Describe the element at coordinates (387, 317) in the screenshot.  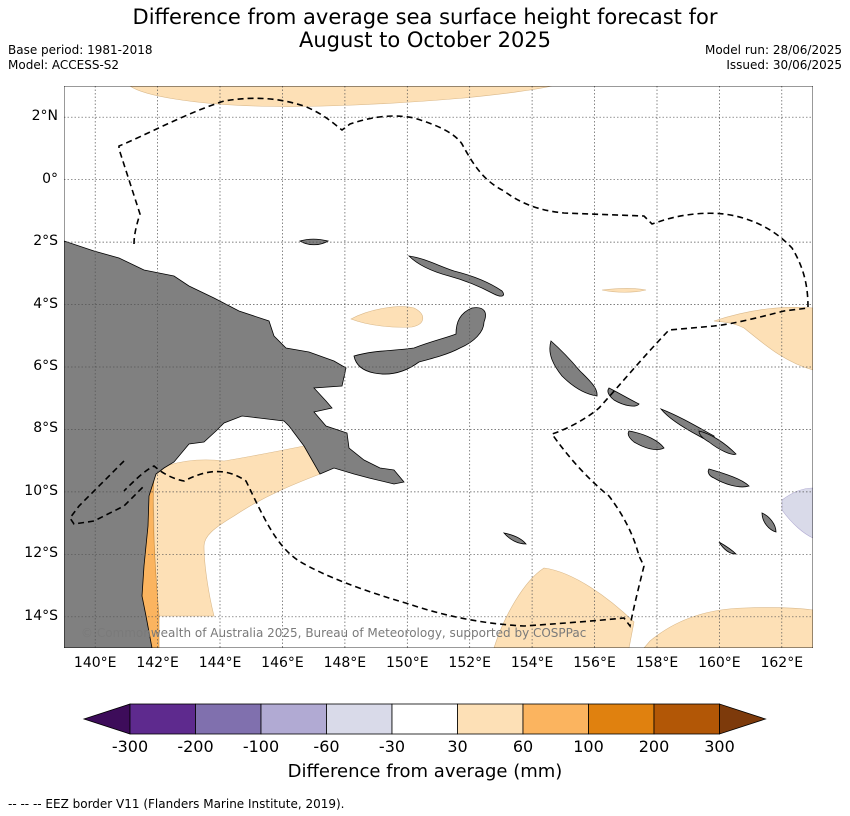
I see `anomaly-region-solomon-sea` at that location.